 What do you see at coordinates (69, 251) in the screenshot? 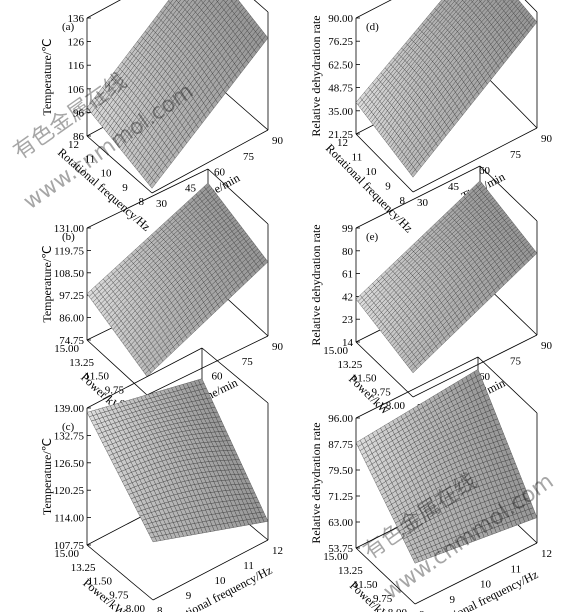
I see `z-tick-label: 119.75` at bounding box center [69, 251].